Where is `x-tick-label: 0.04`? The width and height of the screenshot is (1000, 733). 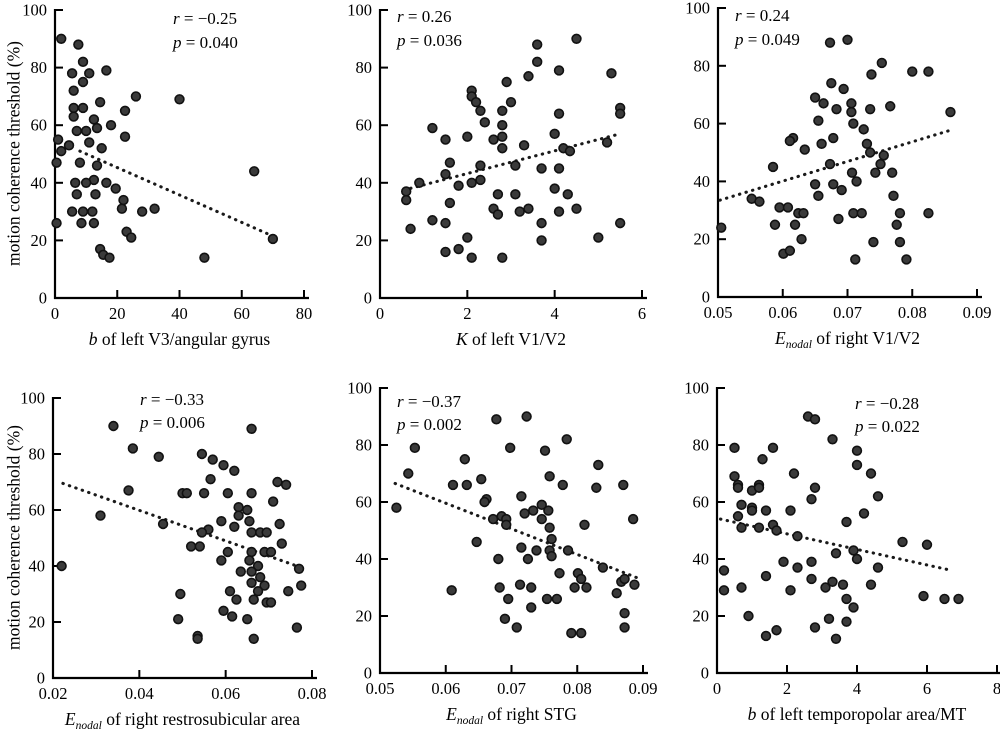
x-tick-label: 0.04 is located at coordinates (139, 693).